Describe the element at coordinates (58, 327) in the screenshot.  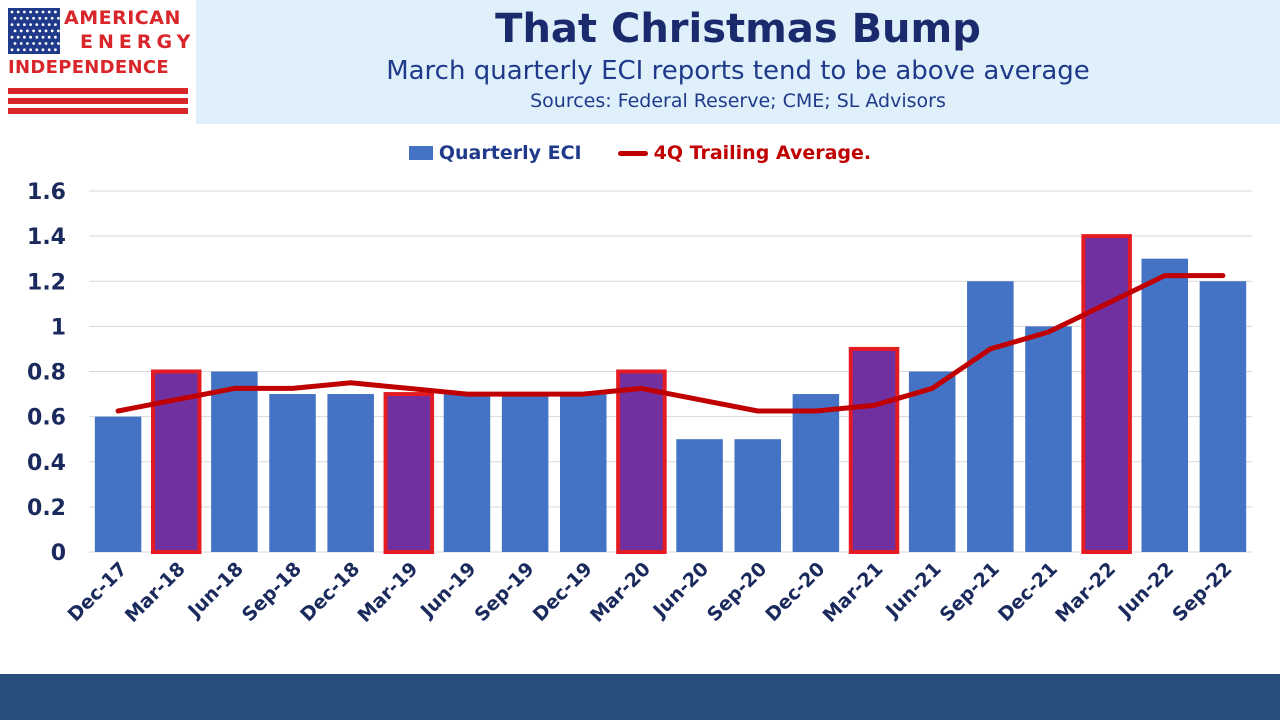
I see `y-tick-label: 1` at that location.